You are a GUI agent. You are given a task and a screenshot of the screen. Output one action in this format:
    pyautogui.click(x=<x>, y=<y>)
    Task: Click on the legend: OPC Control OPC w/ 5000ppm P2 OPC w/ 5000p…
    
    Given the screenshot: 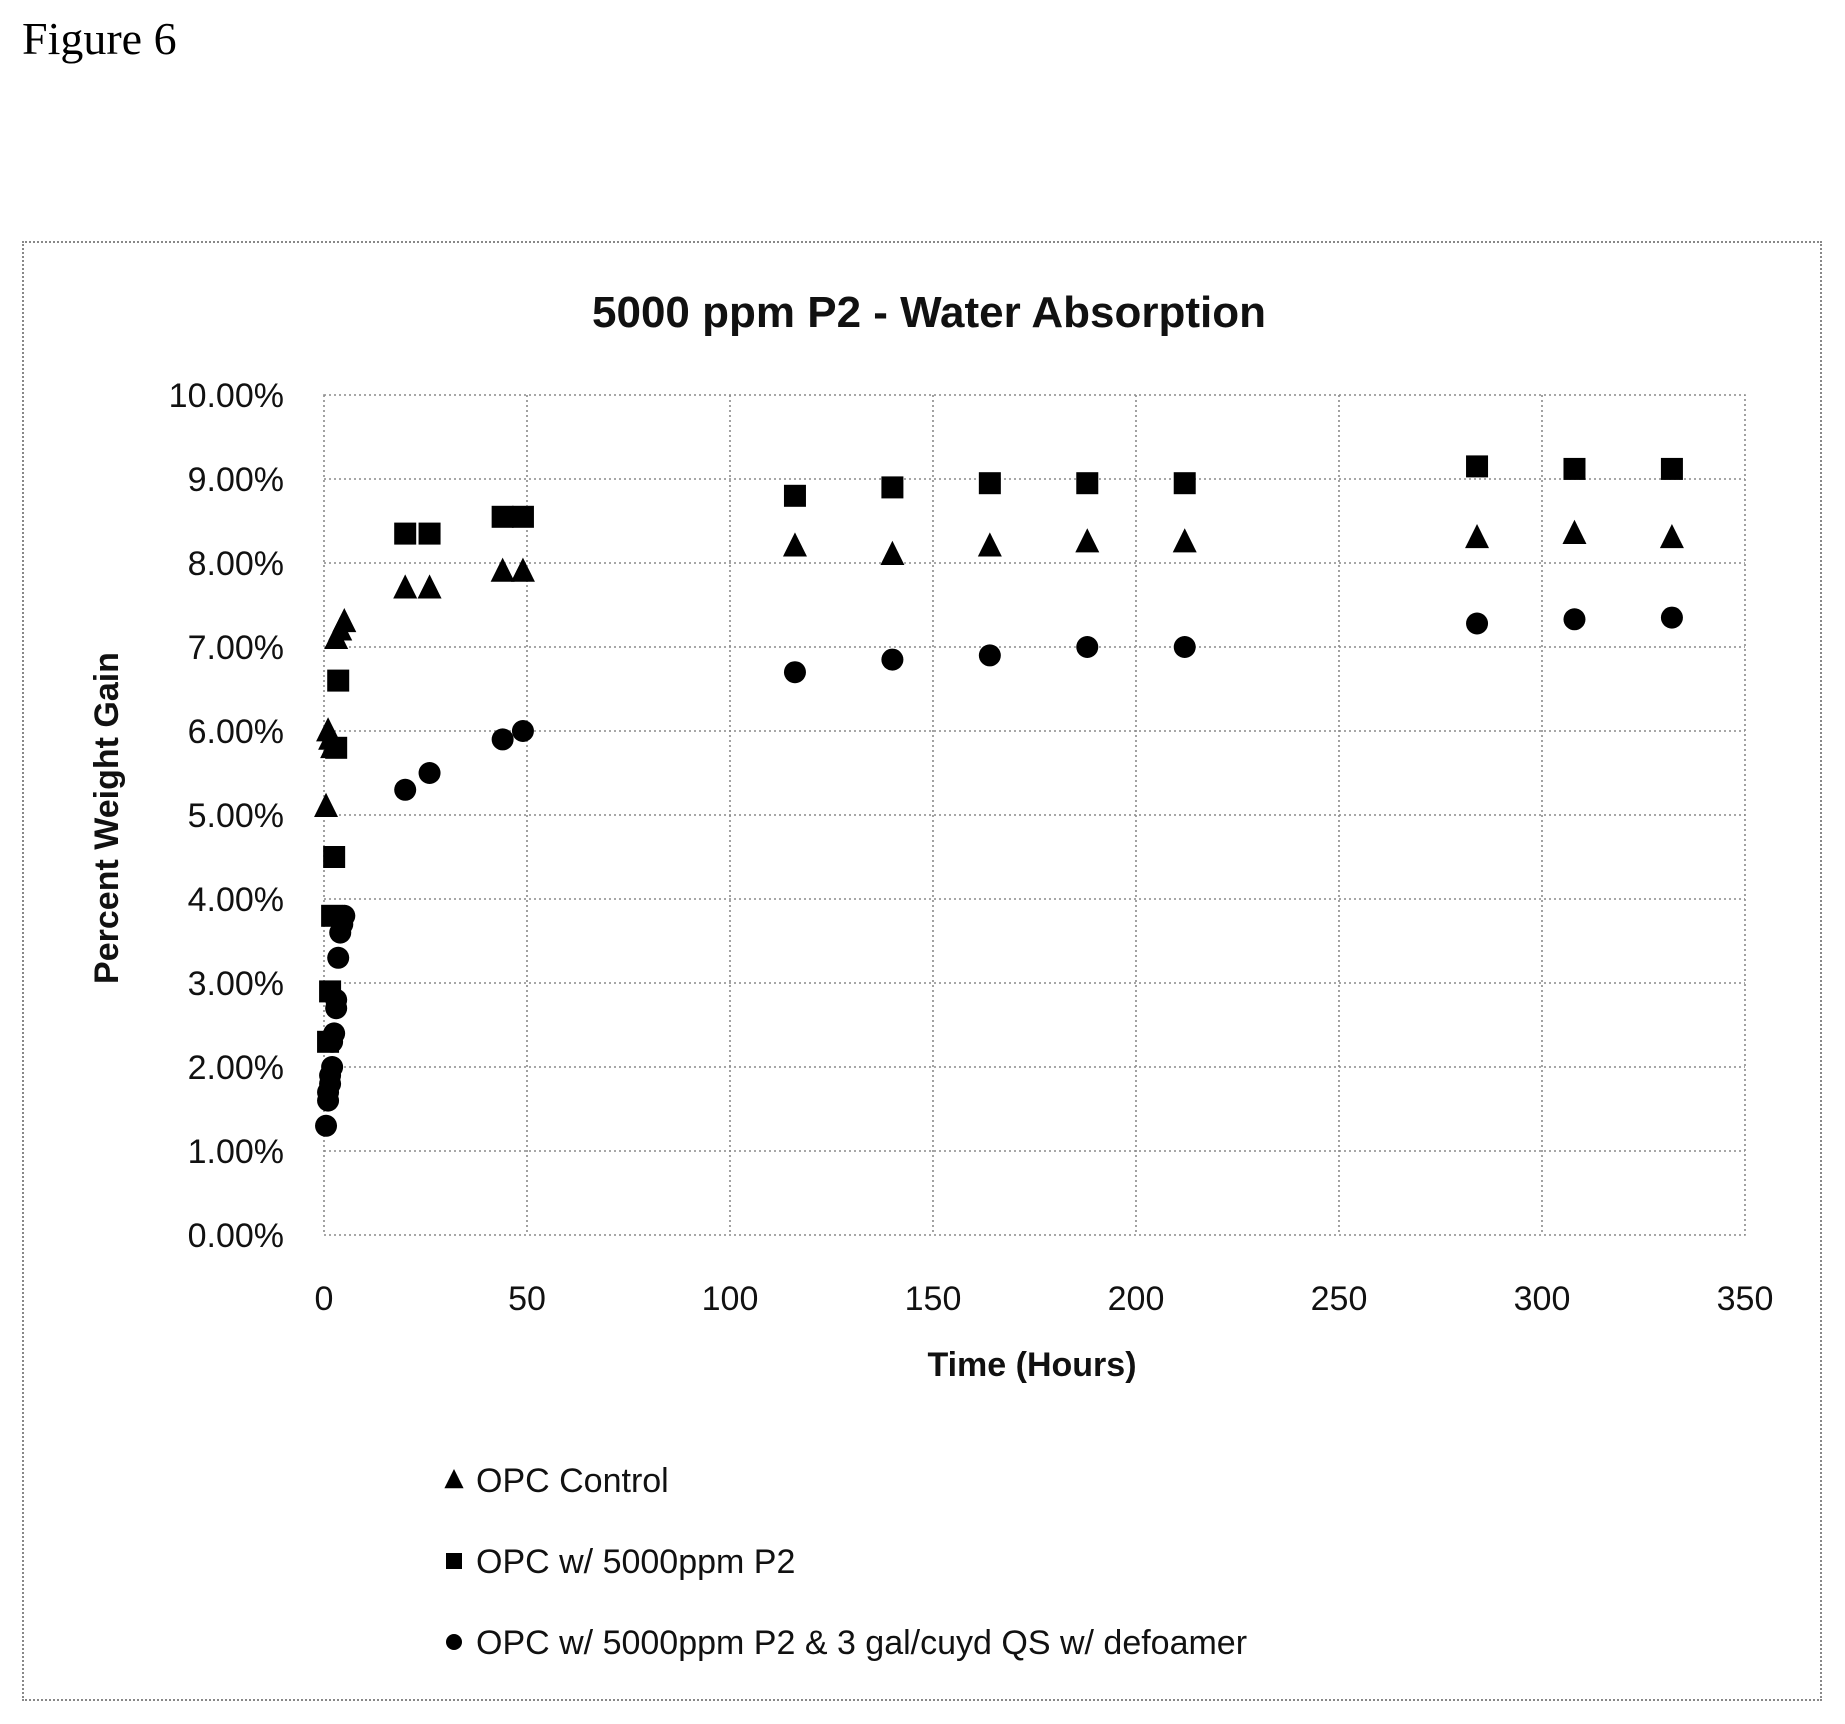 What is the action you would take?
    pyautogui.click(x=845, y=1562)
    